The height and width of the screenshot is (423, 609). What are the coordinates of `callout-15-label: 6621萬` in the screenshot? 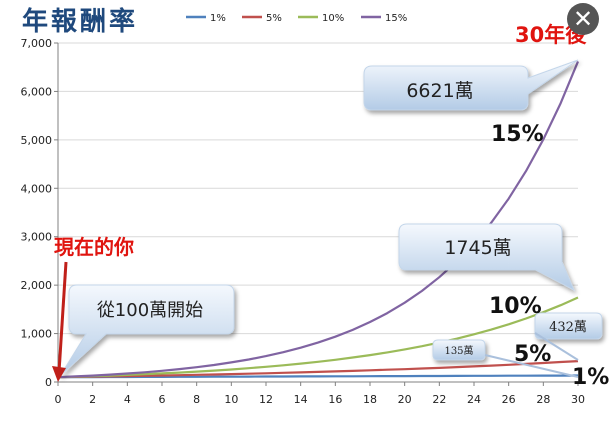 It's located at (439, 91).